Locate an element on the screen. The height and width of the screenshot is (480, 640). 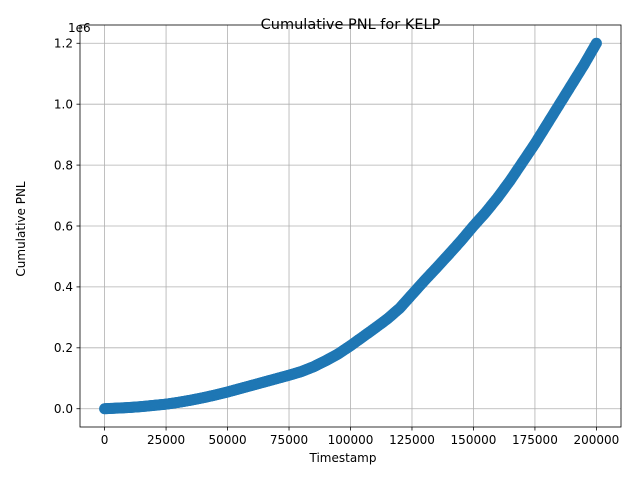
y-tick-label: 0.2 is located at coordinates (63, 348).